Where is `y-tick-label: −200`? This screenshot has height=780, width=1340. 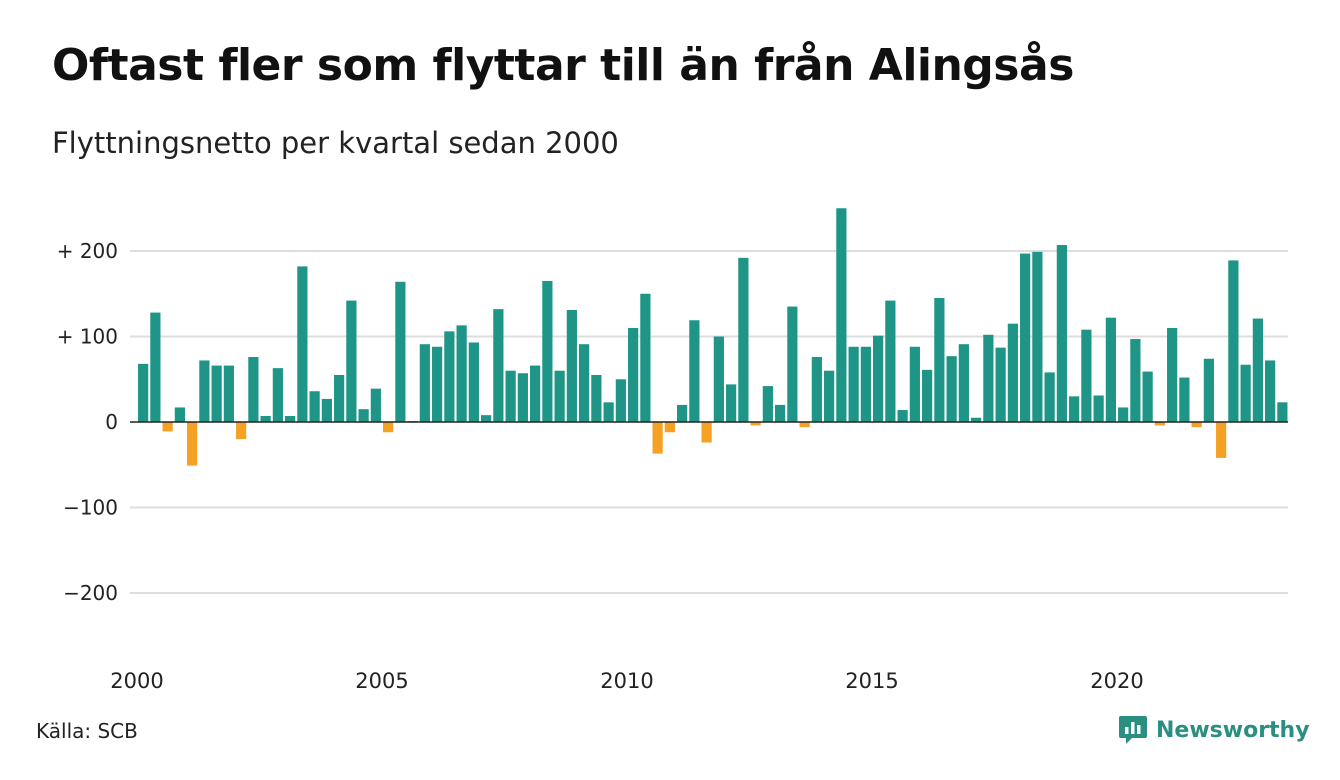
y-tick-label: −200 is located at coordinates (90, 593).